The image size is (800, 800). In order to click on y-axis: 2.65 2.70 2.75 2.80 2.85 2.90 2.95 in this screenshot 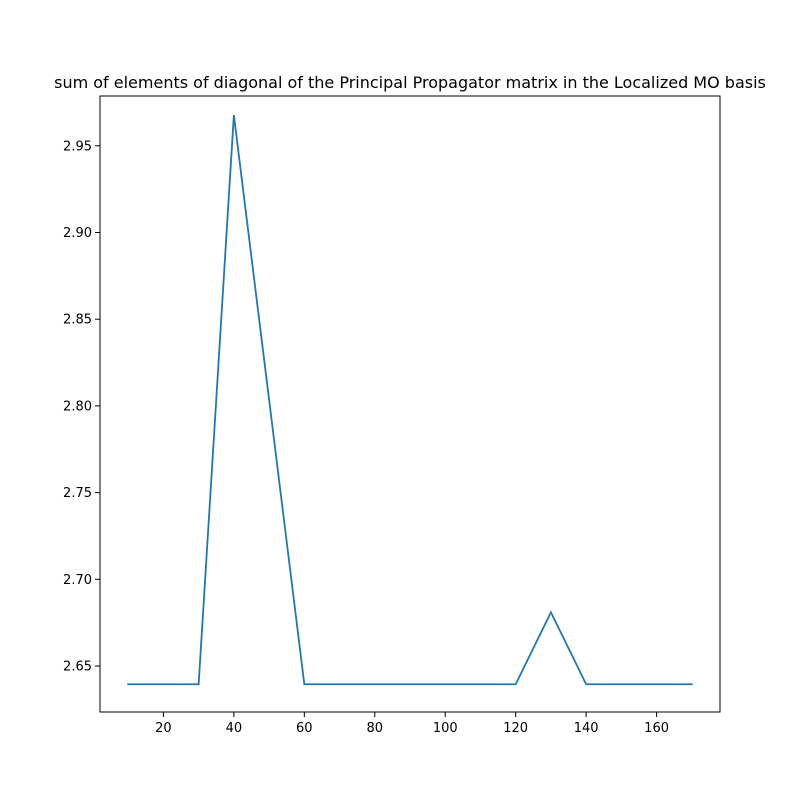, I will do `click(81, 407)`.